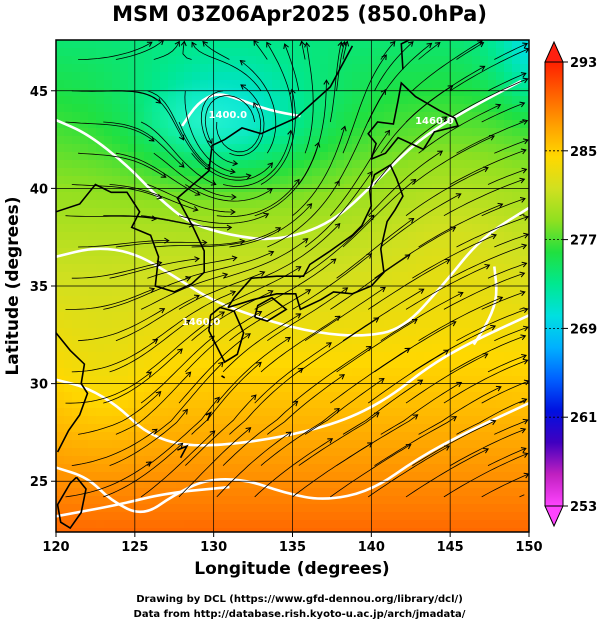 The image size is (599, 625). Describe the element at coordinates (71, 503) in the screenshot. I see `coastline` at that location.